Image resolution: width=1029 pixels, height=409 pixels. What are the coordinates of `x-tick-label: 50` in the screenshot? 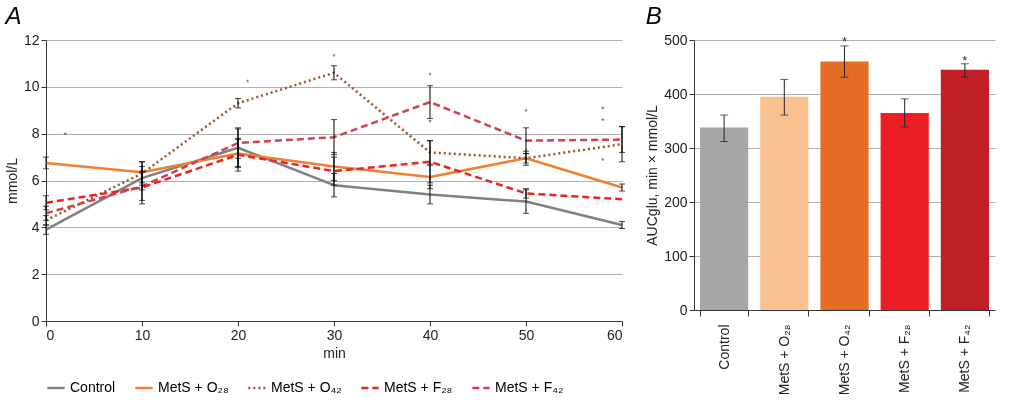 It's located at (526, 334).